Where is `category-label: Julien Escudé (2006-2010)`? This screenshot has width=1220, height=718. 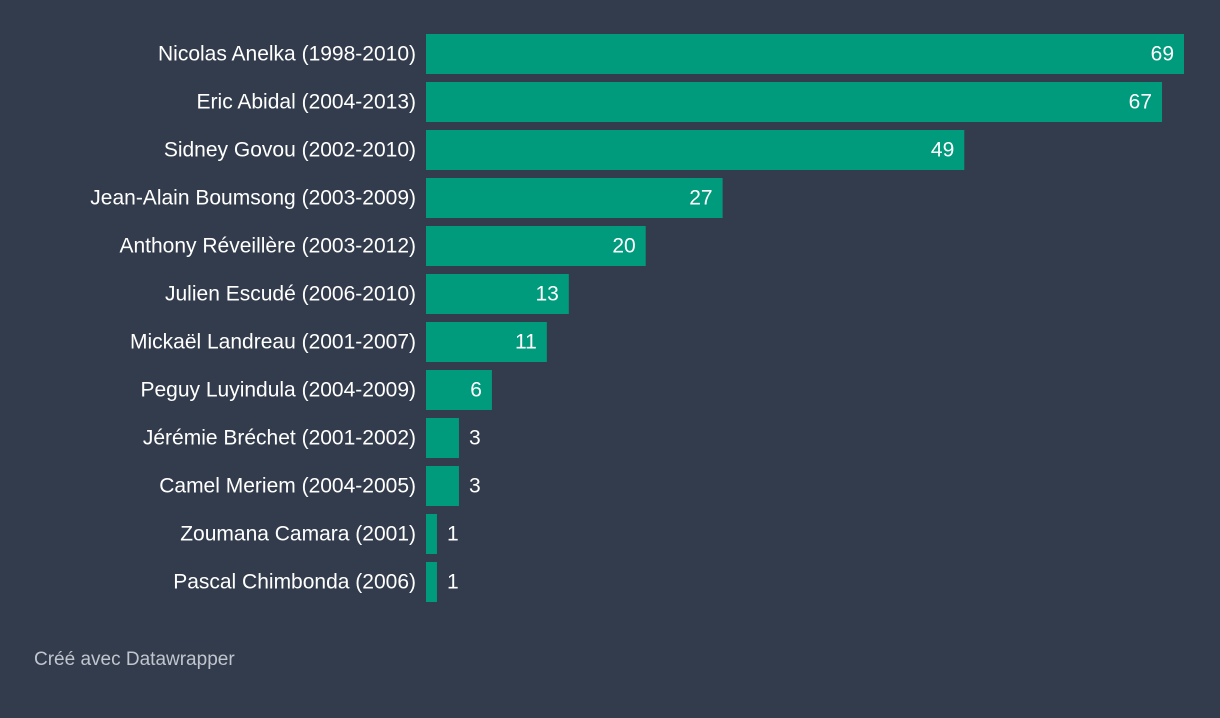
category-label: Julien Escudé (2006-2010) is located at coordinates (290, 294).